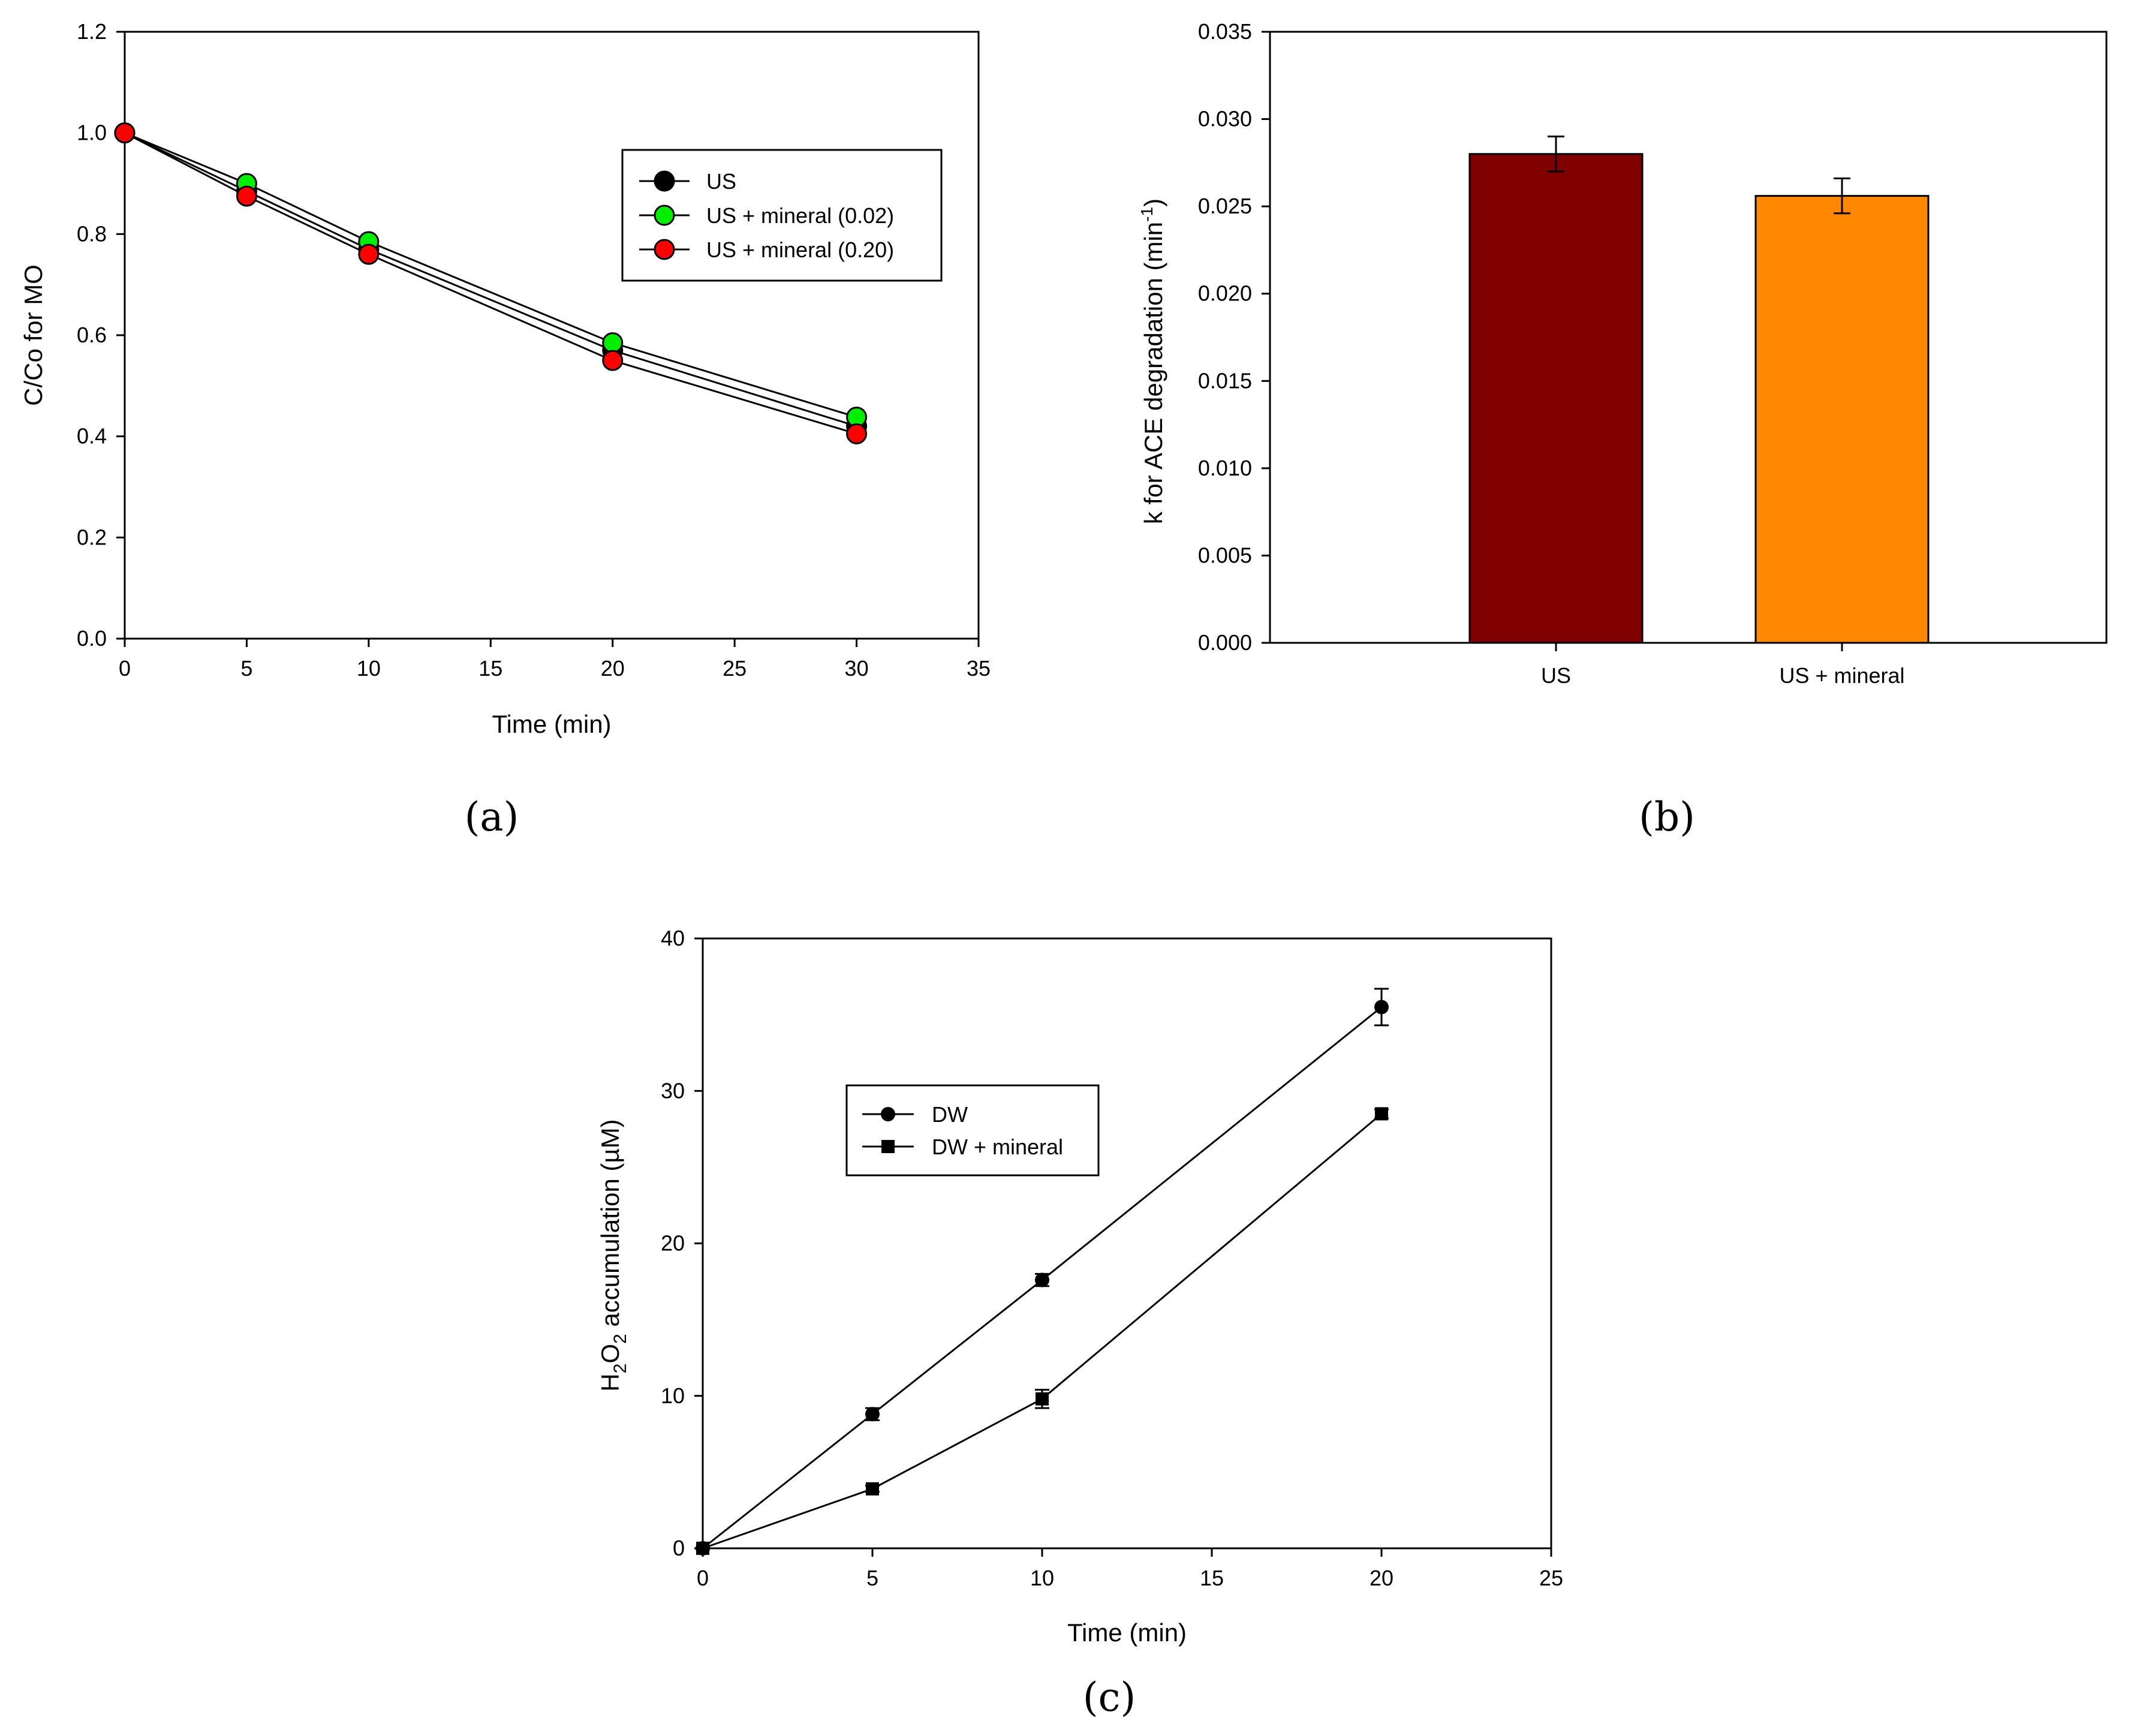 This screenshot has width=2146, height=1736. I want to click on x-tick-label: US + mineral, so click(1841, 675).